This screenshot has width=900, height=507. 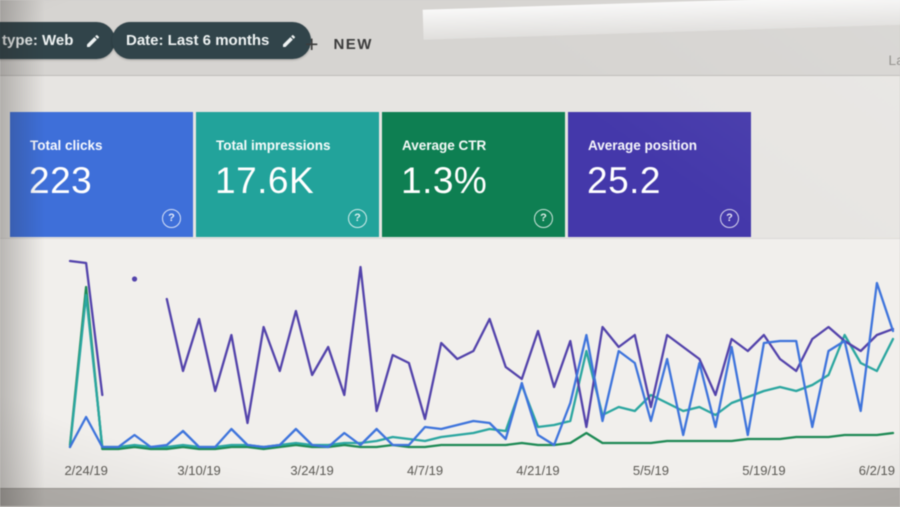 I want to click on screen-glare, so click(x=661, y=20).